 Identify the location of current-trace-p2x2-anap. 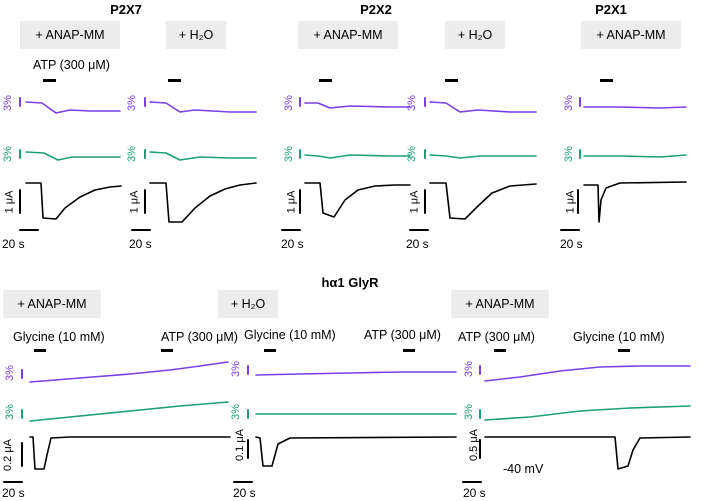
(357, 200).